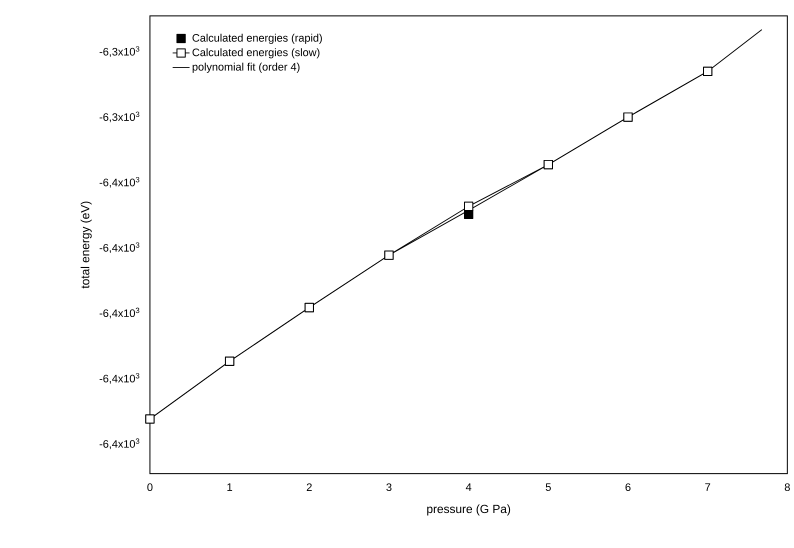 Image resolution: width=794 pixels, height=548 pixels. What do you see at coordinates (707, 487) in the screenshot?
I see `x-tick-label: 7` at bounding box center [707, 487].